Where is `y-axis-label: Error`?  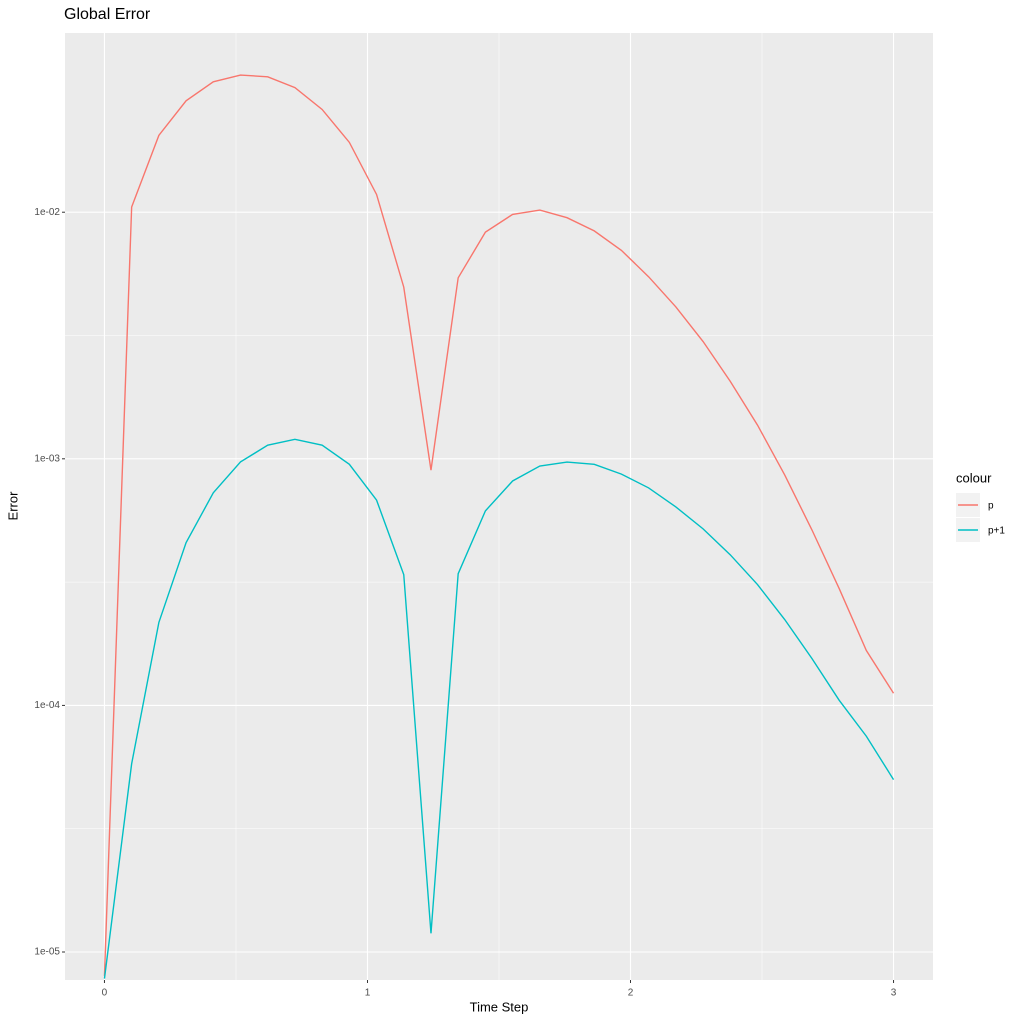 y-axis-label: Error is located at coordinates (12, 506).